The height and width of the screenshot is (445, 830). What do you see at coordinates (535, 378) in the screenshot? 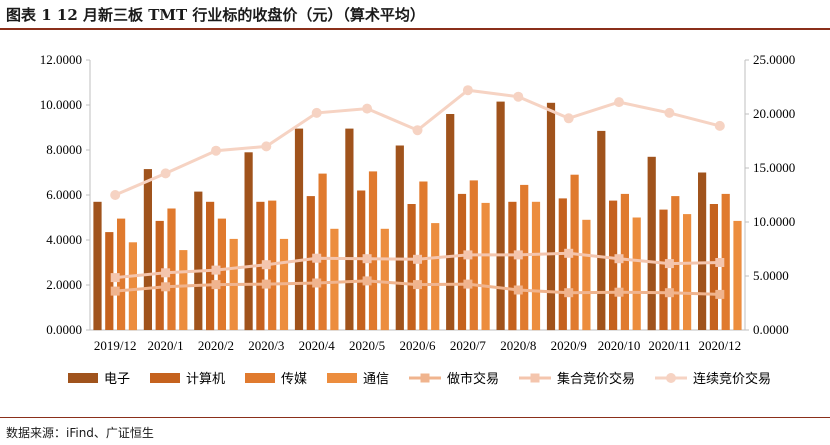
I see `legend-marker-集合竞价交易` at bounding box center [535, 378].